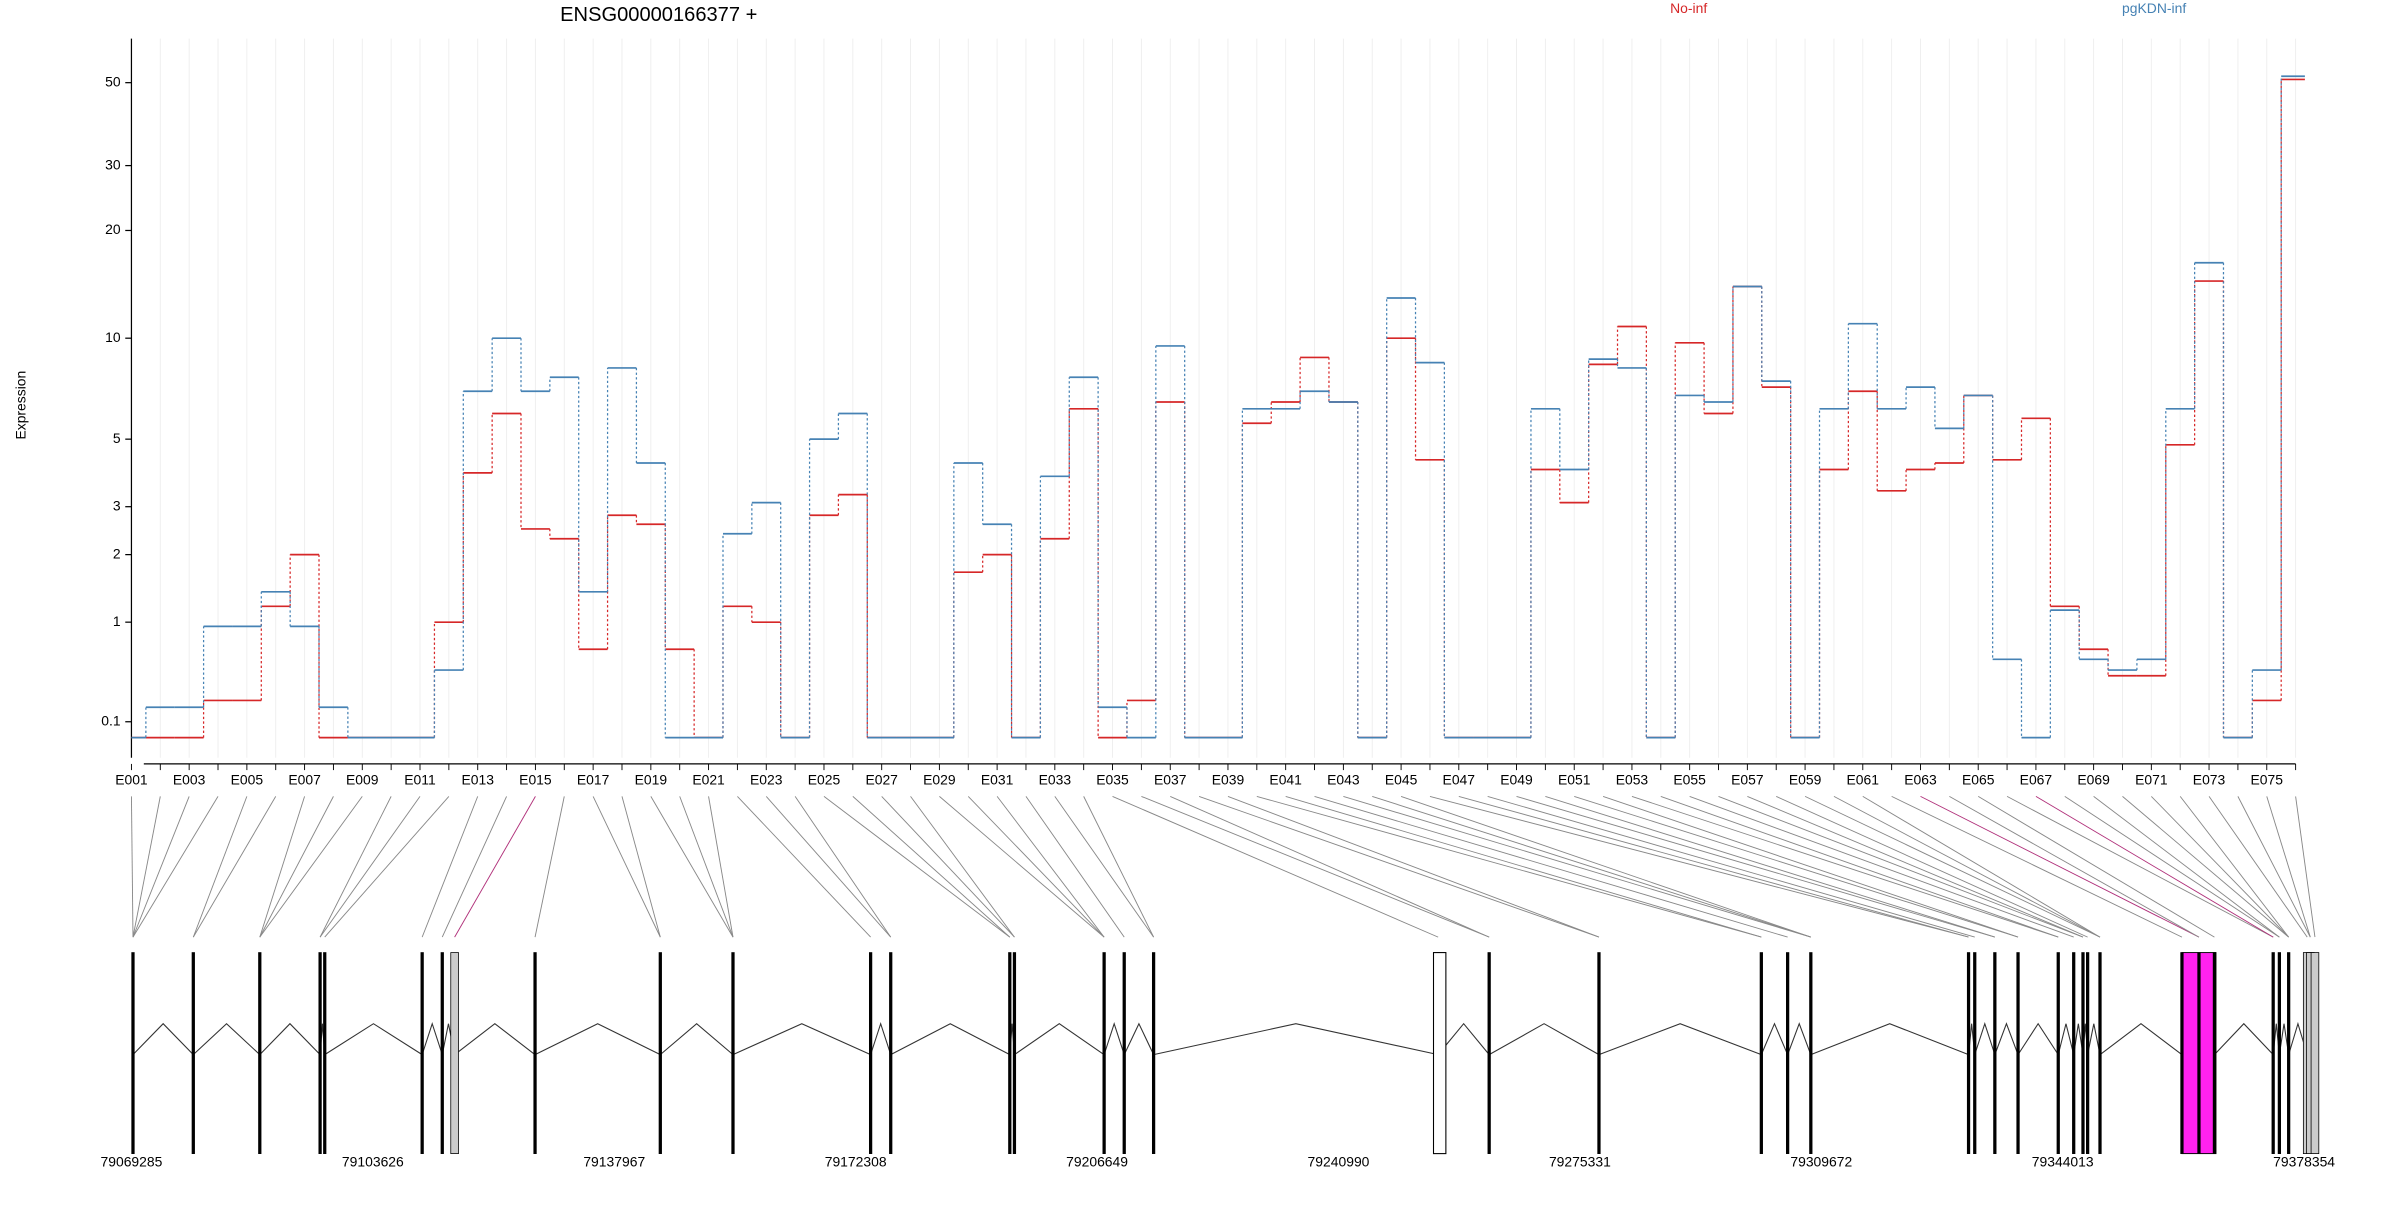 Image resolution: width=2400 pixels, height=1205 pixels. Describe the element at coordinates (113, 337) in the screenshot. I see `y-tick-label: 10` at that location.